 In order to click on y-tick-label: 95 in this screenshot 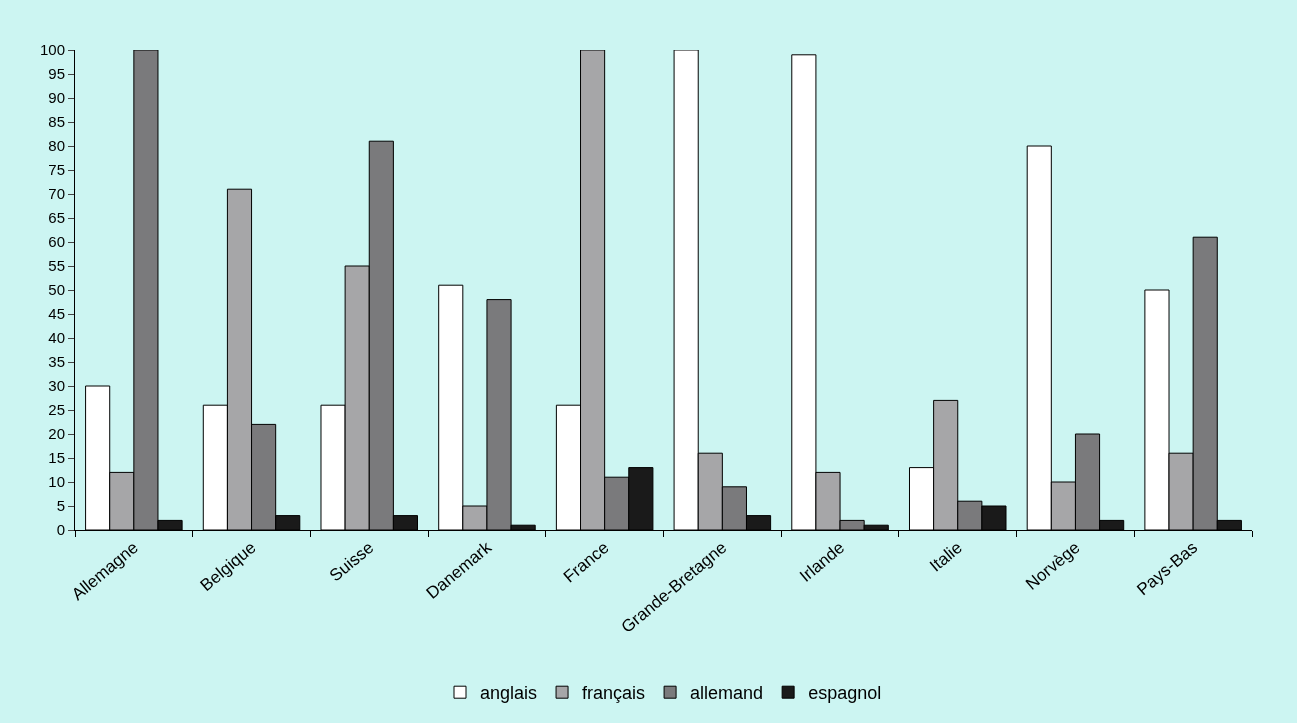, I will do `click(56, 74)`.